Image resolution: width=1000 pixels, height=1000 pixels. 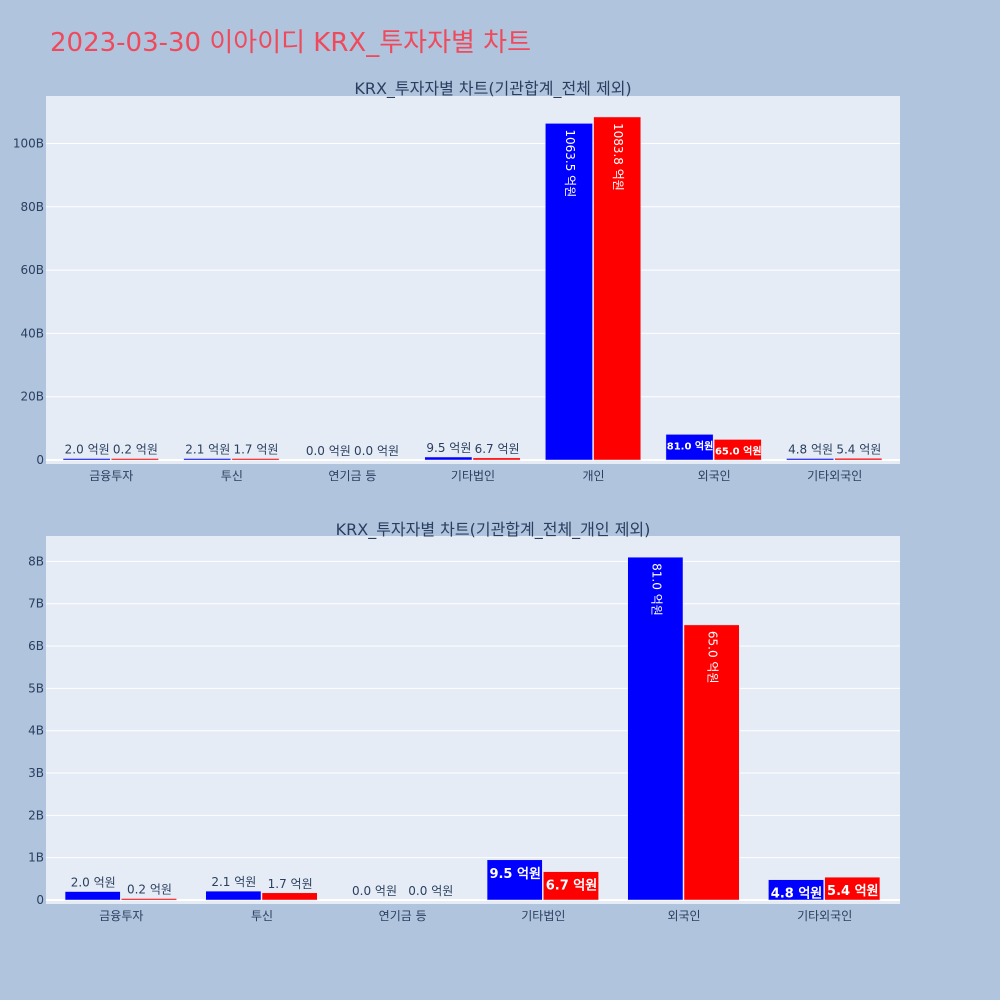 I want to click on y-tick-label: 4B, so click(x=36, y=731).